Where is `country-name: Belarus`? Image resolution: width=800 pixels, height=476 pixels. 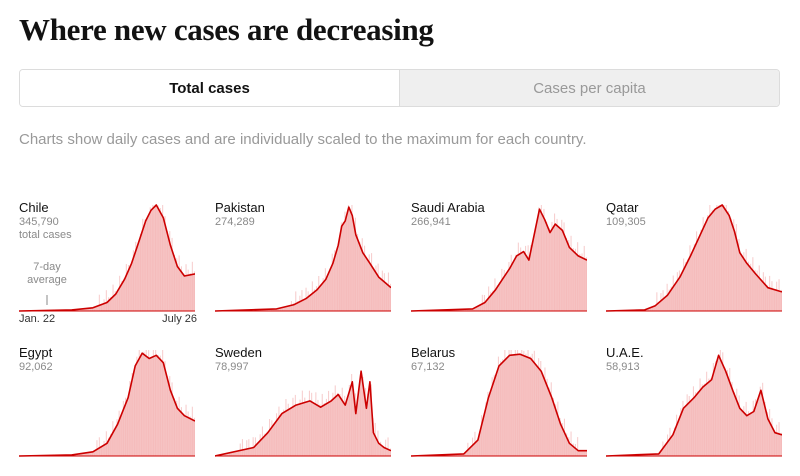
country-name: Belarus is located at coordinates (433, 352).